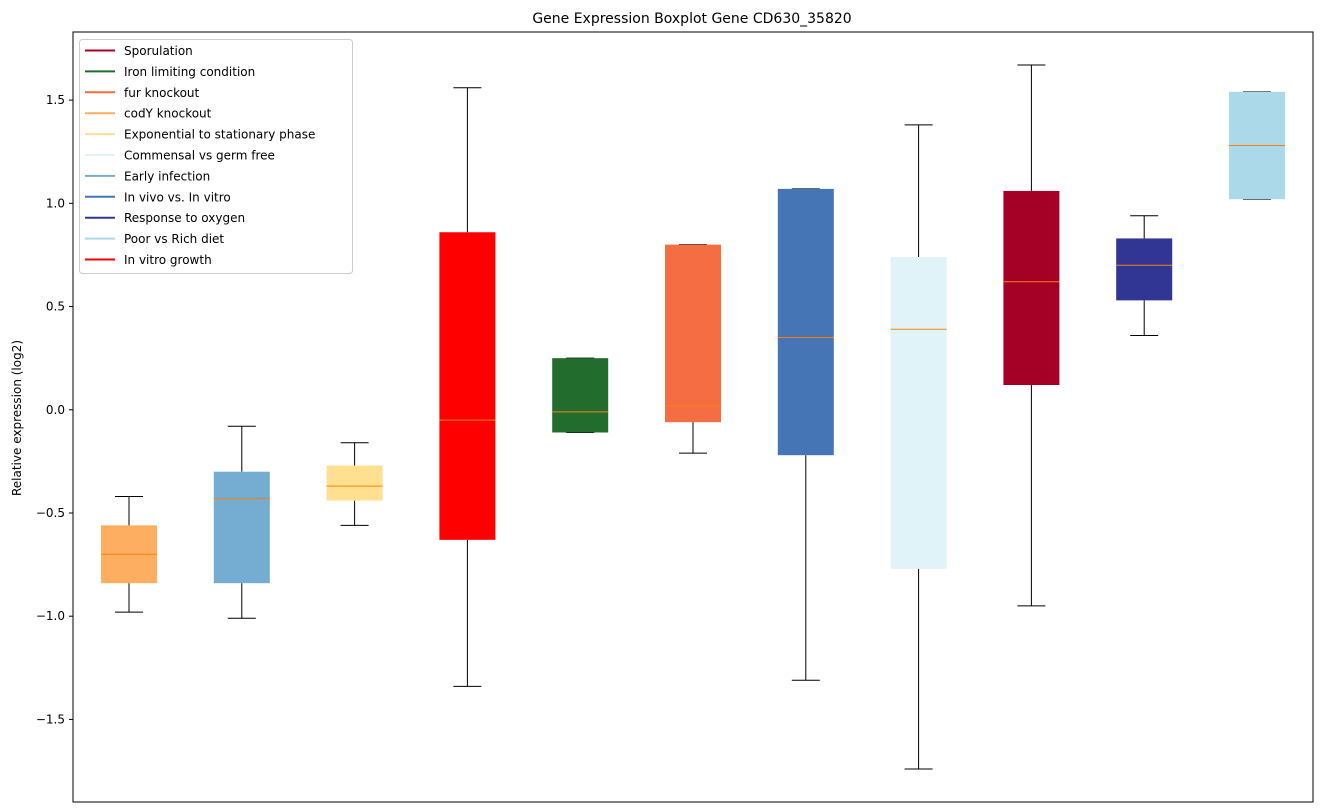 This screenshot has width=1322, height=812. Describe the element at coordinates (691, 19) in the screenshot. I see `chart-title: Gene Expression Boxplot Gene CD630_35820` at that location.